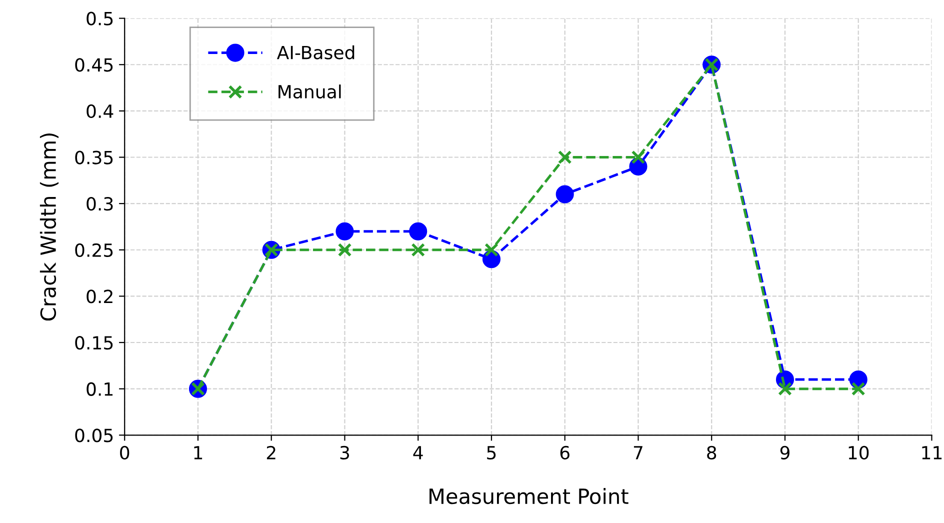 This screenshot has width=944, height=523. Describe the element at coordinates (49, 227) in the screenshot. I see `y-axis-title: Crack Width (mm)` at that location.